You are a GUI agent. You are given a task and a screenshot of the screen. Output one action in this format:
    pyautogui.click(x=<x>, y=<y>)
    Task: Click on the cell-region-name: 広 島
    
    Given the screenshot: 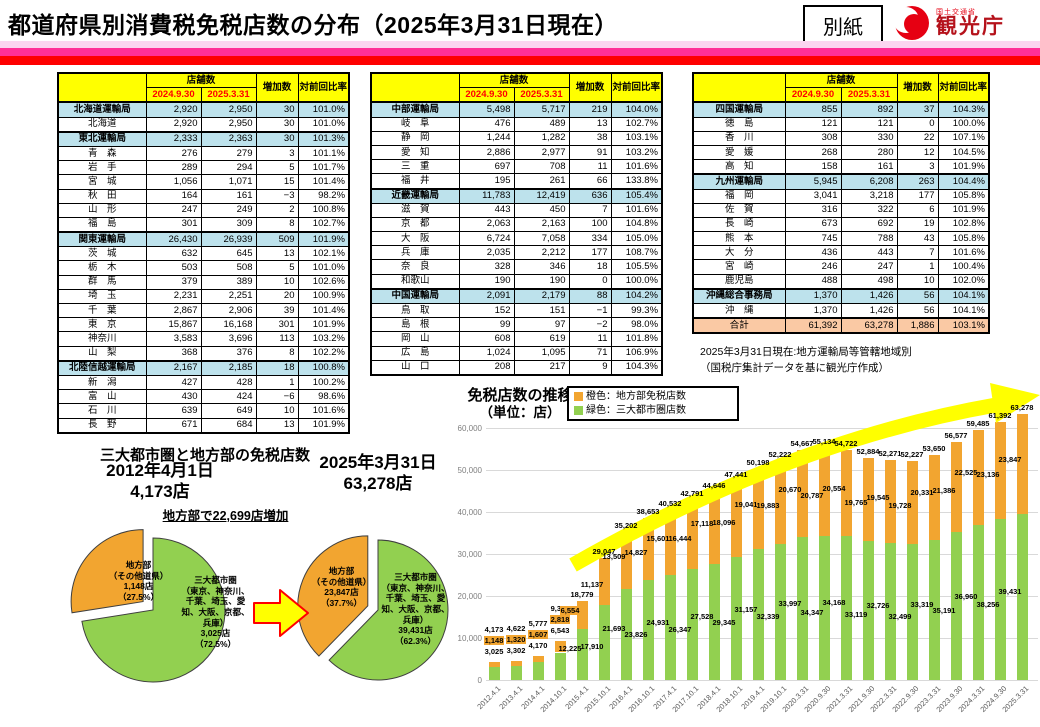 What is the action you would take?
    pyautogui.click(x=415, y=353)
    